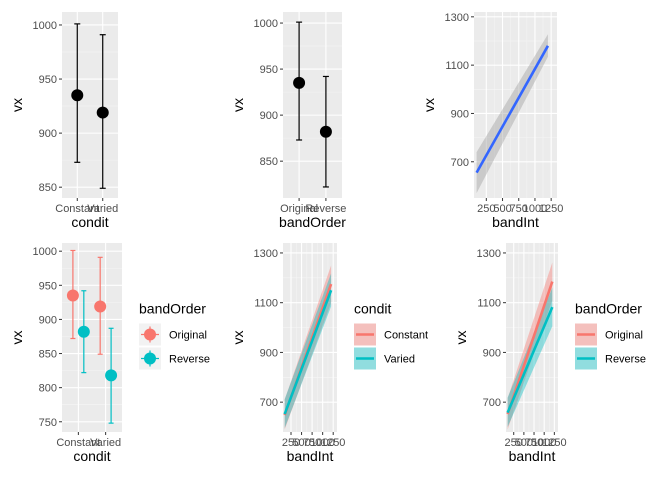  What do you see at coordinates (312, 222) in the screenshot?
I see `x-axis-title: bandOrder` at bounding box center [312, 222].